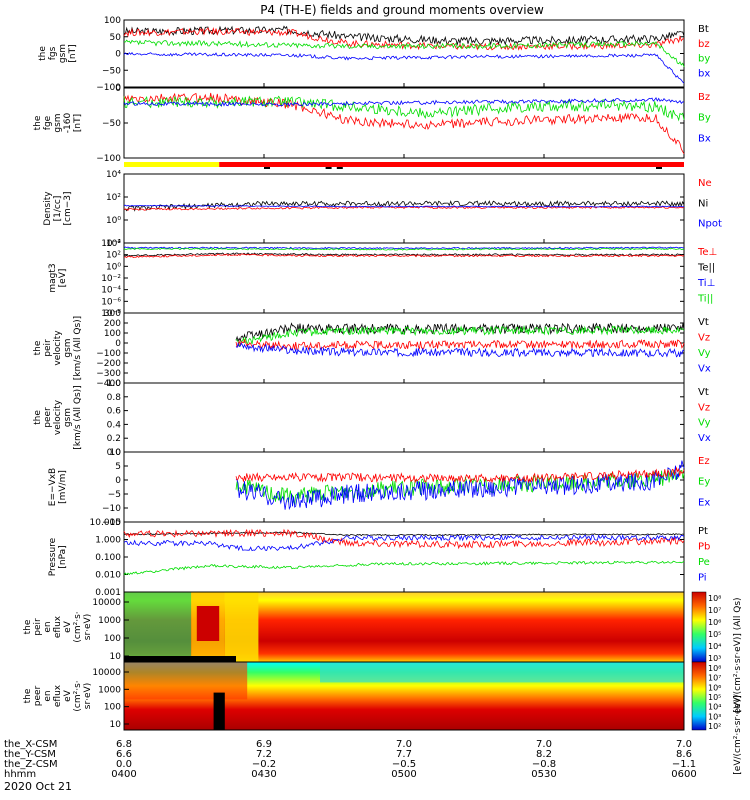 Image resolution: width=750 pixels, height=800 pixels. I want to click on colorbar-label: [eV/(cm²·s·sr·eV)], so click(738, 734).